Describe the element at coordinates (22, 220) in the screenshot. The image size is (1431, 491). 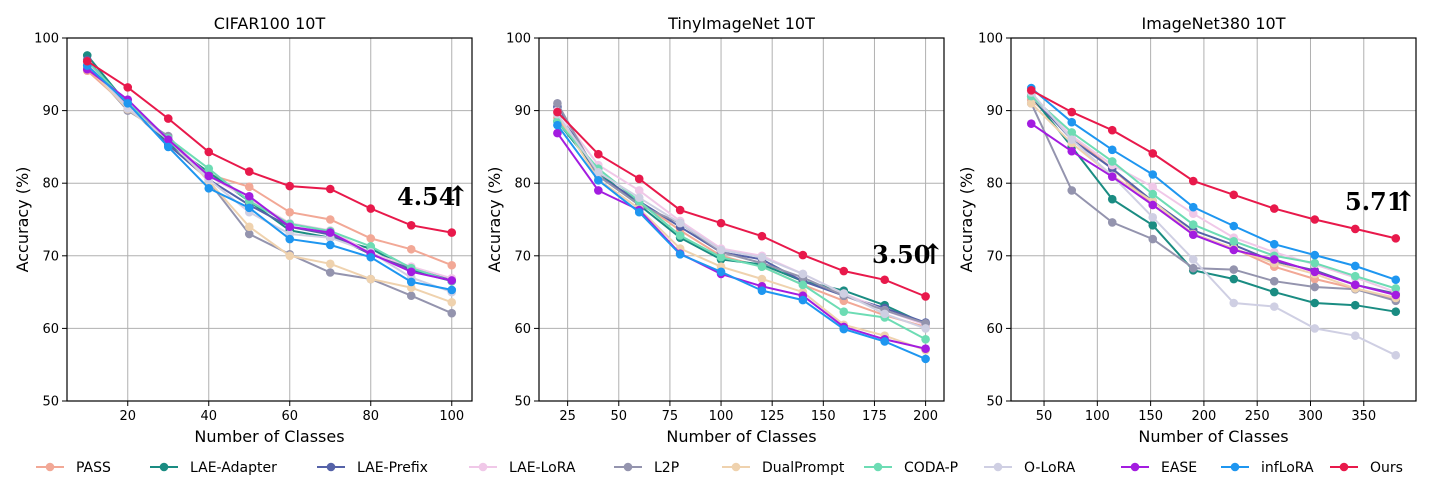
I see `y-axis-label: Accuracy (%)` at that location.